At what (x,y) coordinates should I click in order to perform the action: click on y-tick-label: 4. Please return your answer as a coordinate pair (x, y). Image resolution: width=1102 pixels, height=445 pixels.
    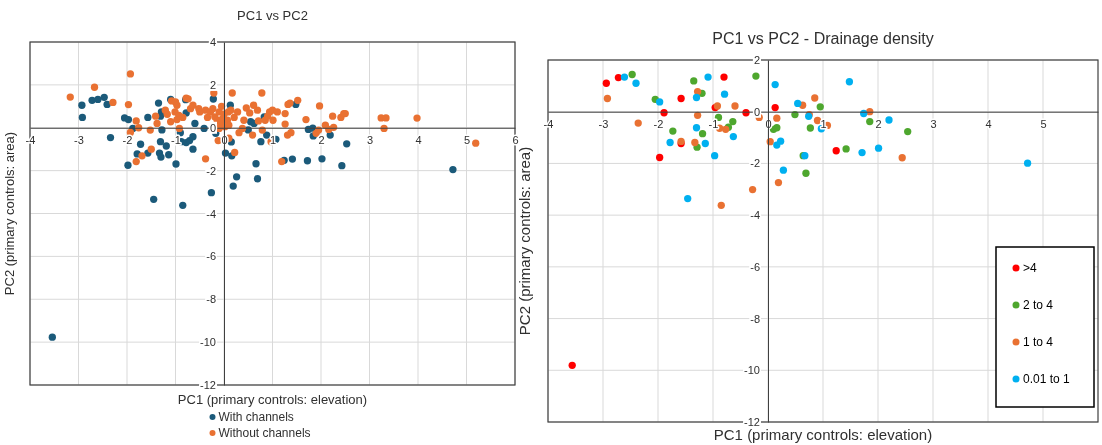
    Looking at the image, I should click on (212, 42).